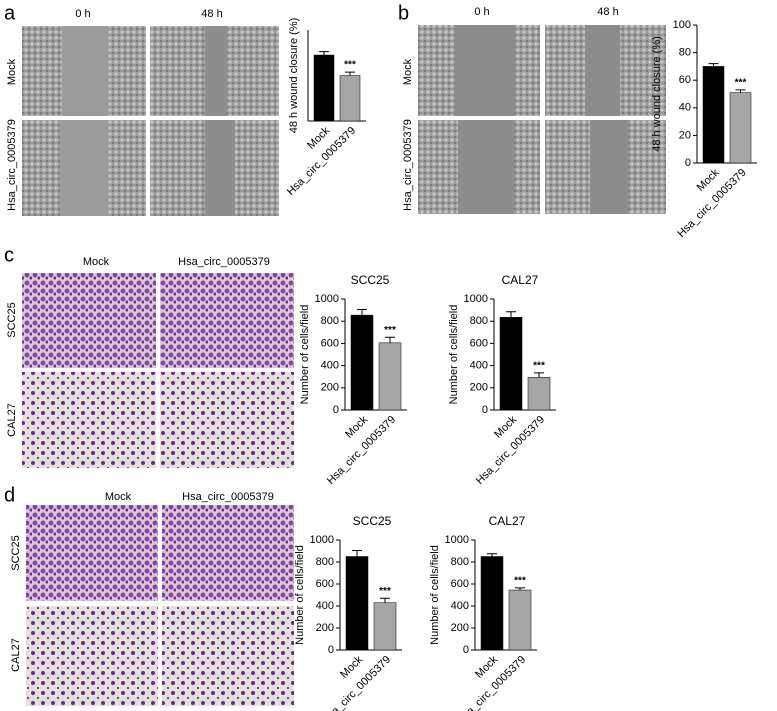  I want to click on panel-label: b, so click(403, 13).